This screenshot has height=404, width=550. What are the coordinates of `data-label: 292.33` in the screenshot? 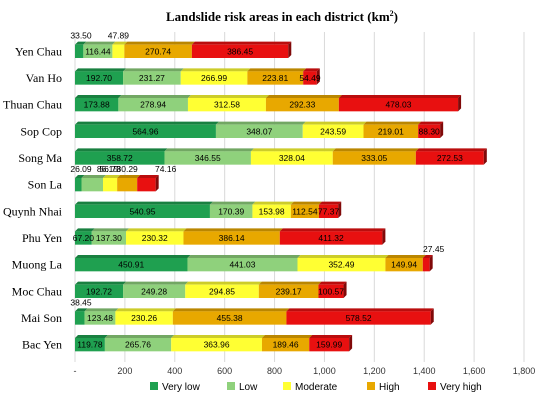 It's located at (302, 105).